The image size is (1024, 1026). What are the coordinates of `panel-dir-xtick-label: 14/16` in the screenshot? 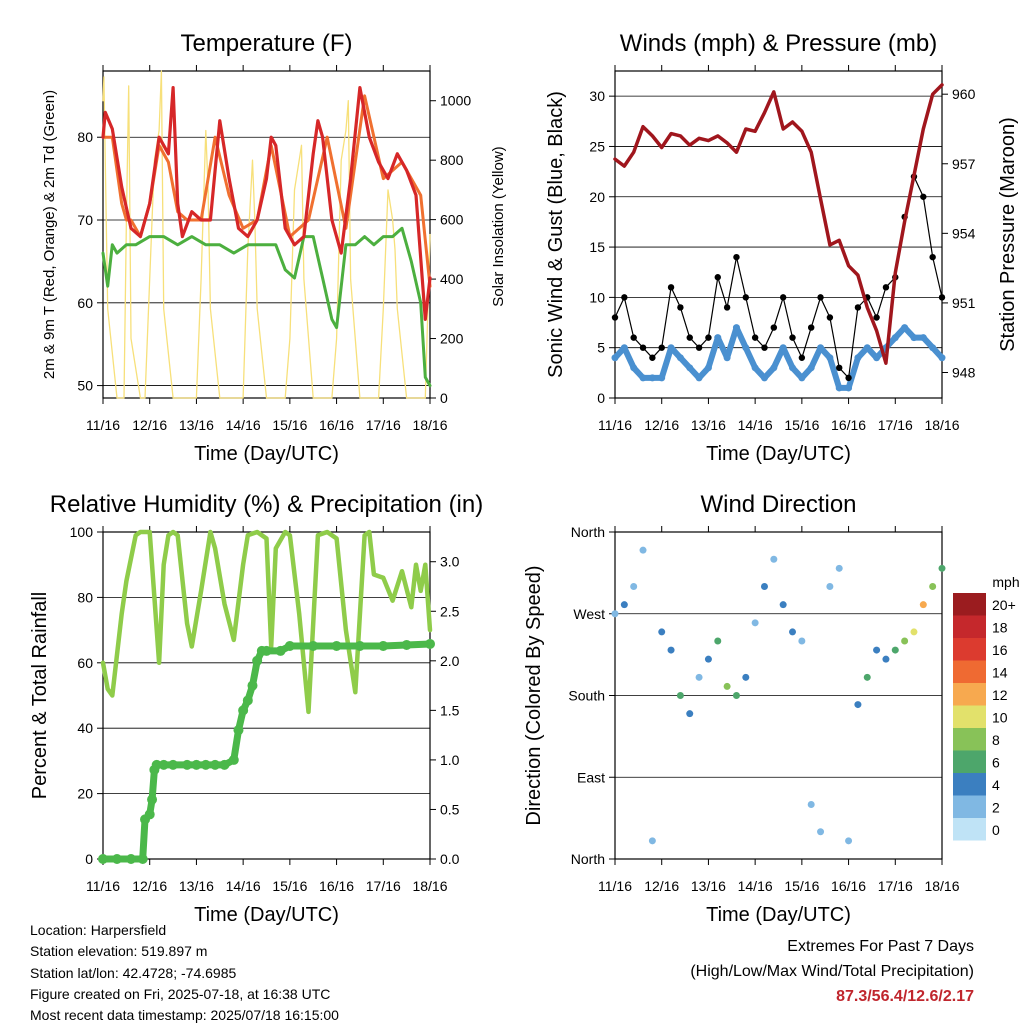 It's located at (755, 886).